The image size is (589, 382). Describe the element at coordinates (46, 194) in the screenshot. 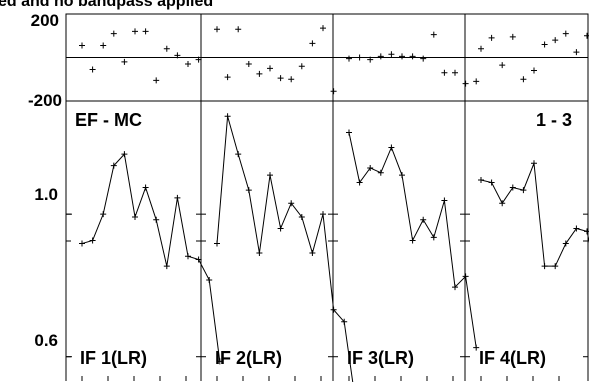

I see `bottom-ytick-1.0: 1.0` at that location.